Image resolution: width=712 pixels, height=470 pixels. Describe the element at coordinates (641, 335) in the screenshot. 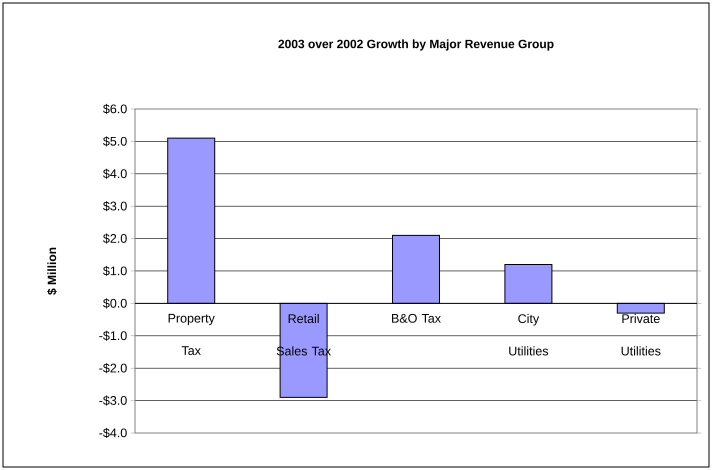

I see `category-label: Private Utilities` at that location.